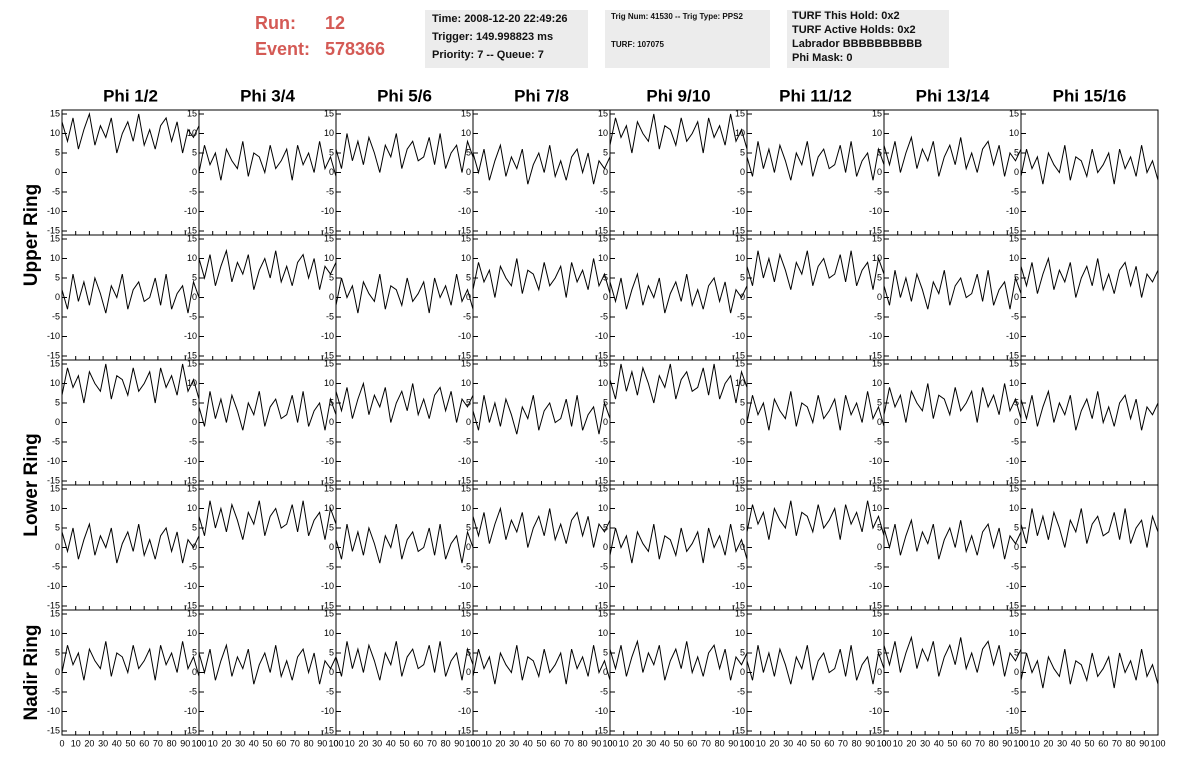 The image size is (1196, 772). What do you see at coordinates (720, 743) in the screenshot?
I see `x-tick-label: 80` at bounding box center [720, 743].